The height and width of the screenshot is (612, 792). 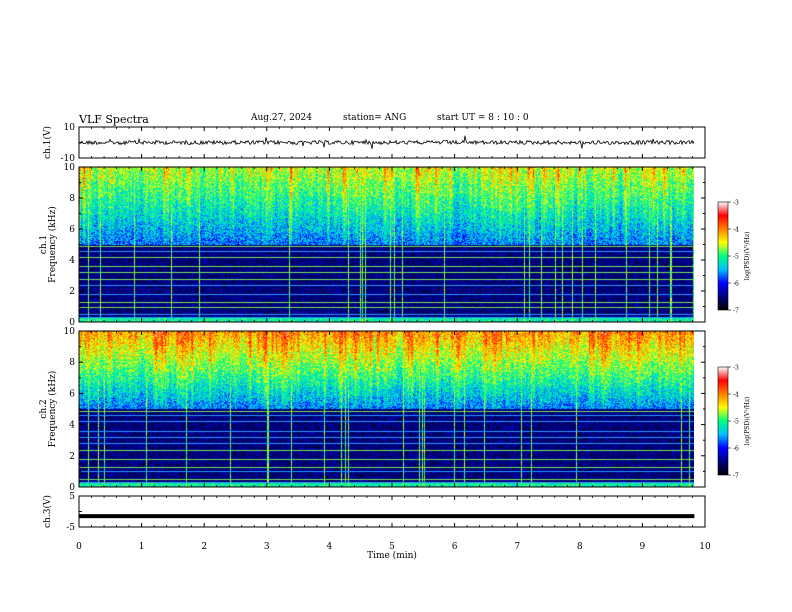 I want to click on ch1-waveform-ylabel: ch.1(V), so click(x=47, y=142).